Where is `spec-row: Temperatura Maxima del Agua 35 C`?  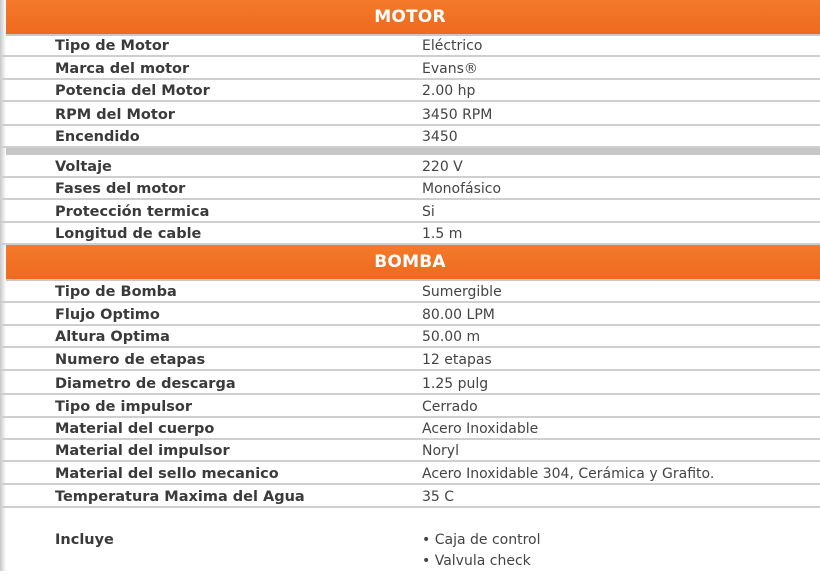
spec-row: Temperatura Maxima del Agua 35 C is located at coordinates (410, 496).